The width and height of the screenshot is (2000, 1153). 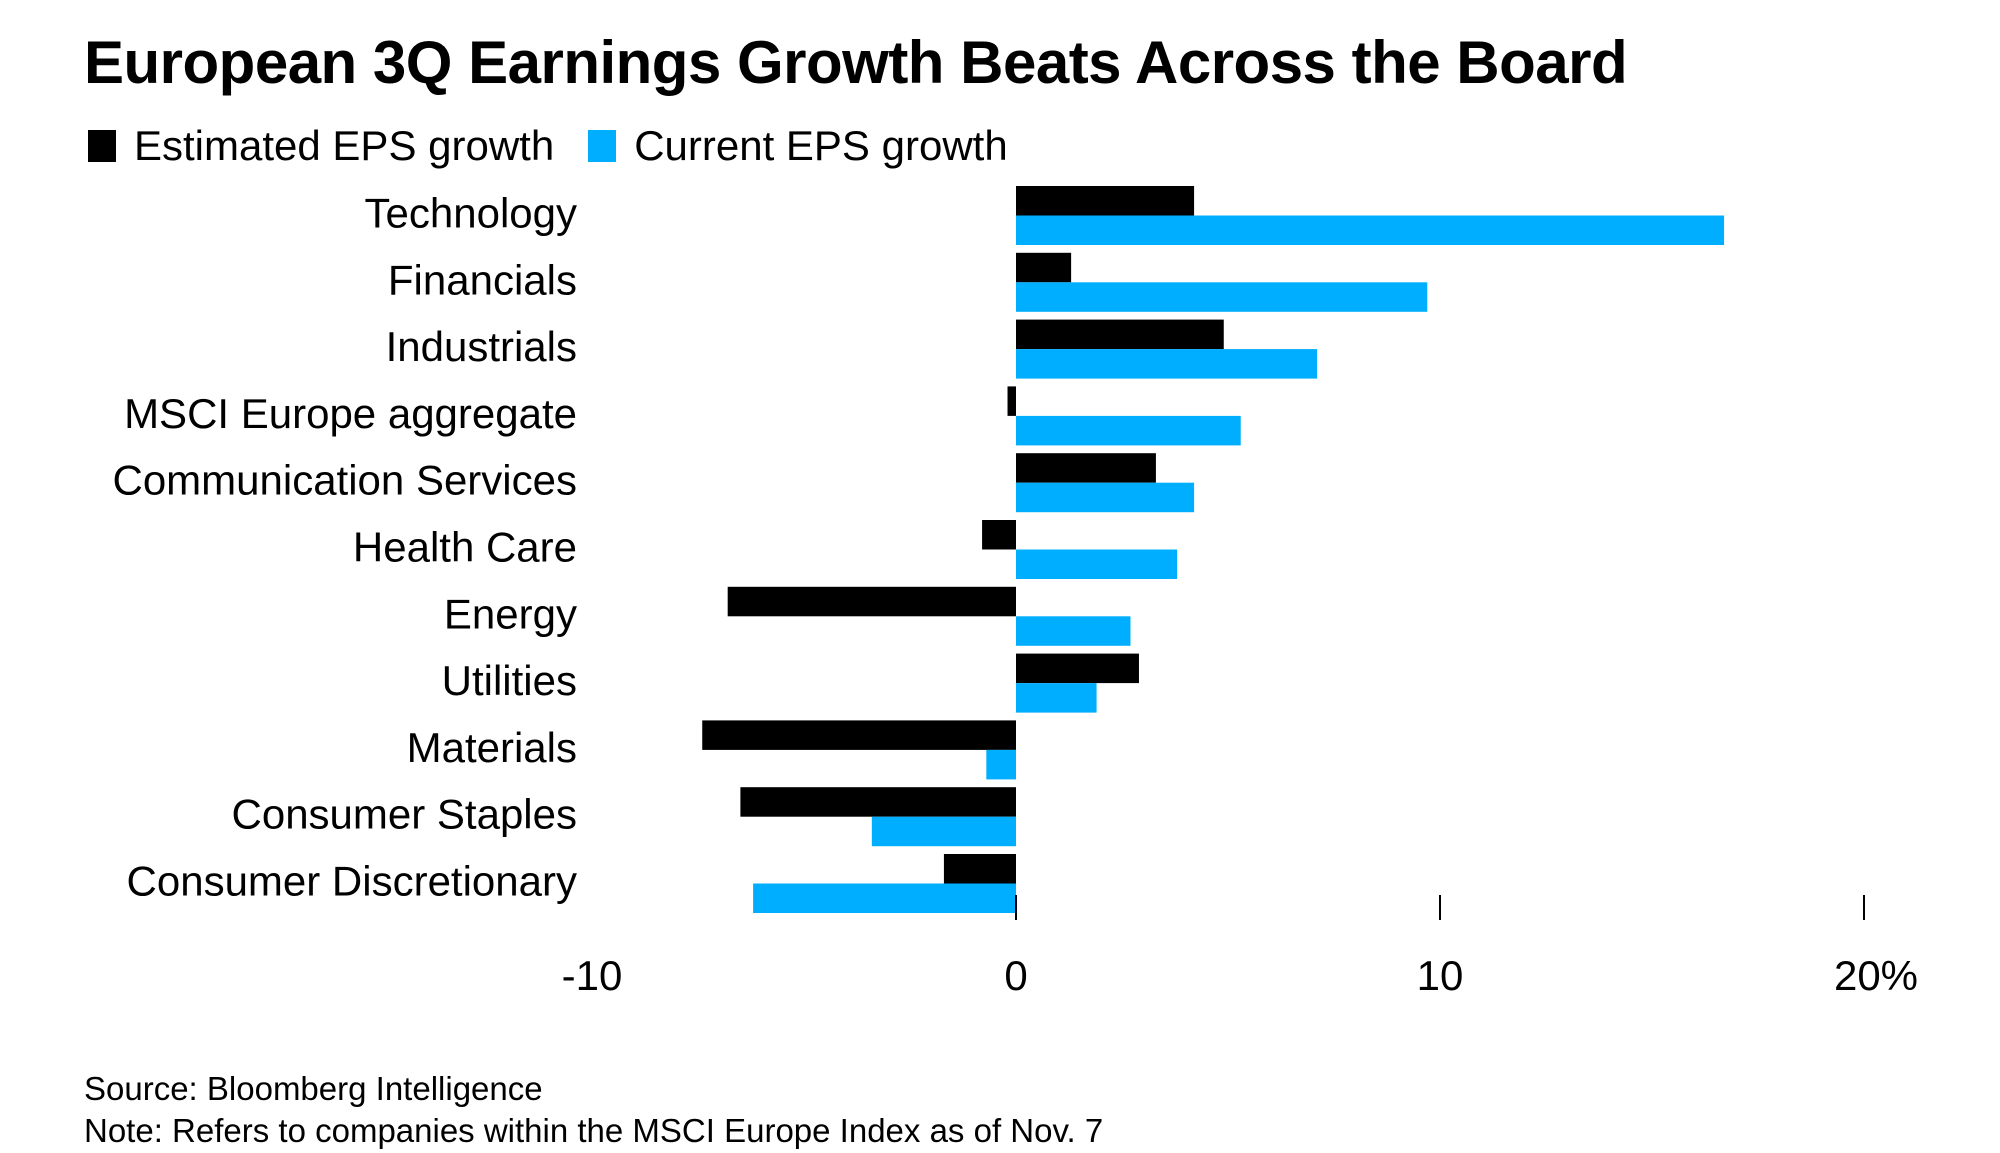 I want to click on category-label: Consumer Discretionary, so click(x=352, y=881).